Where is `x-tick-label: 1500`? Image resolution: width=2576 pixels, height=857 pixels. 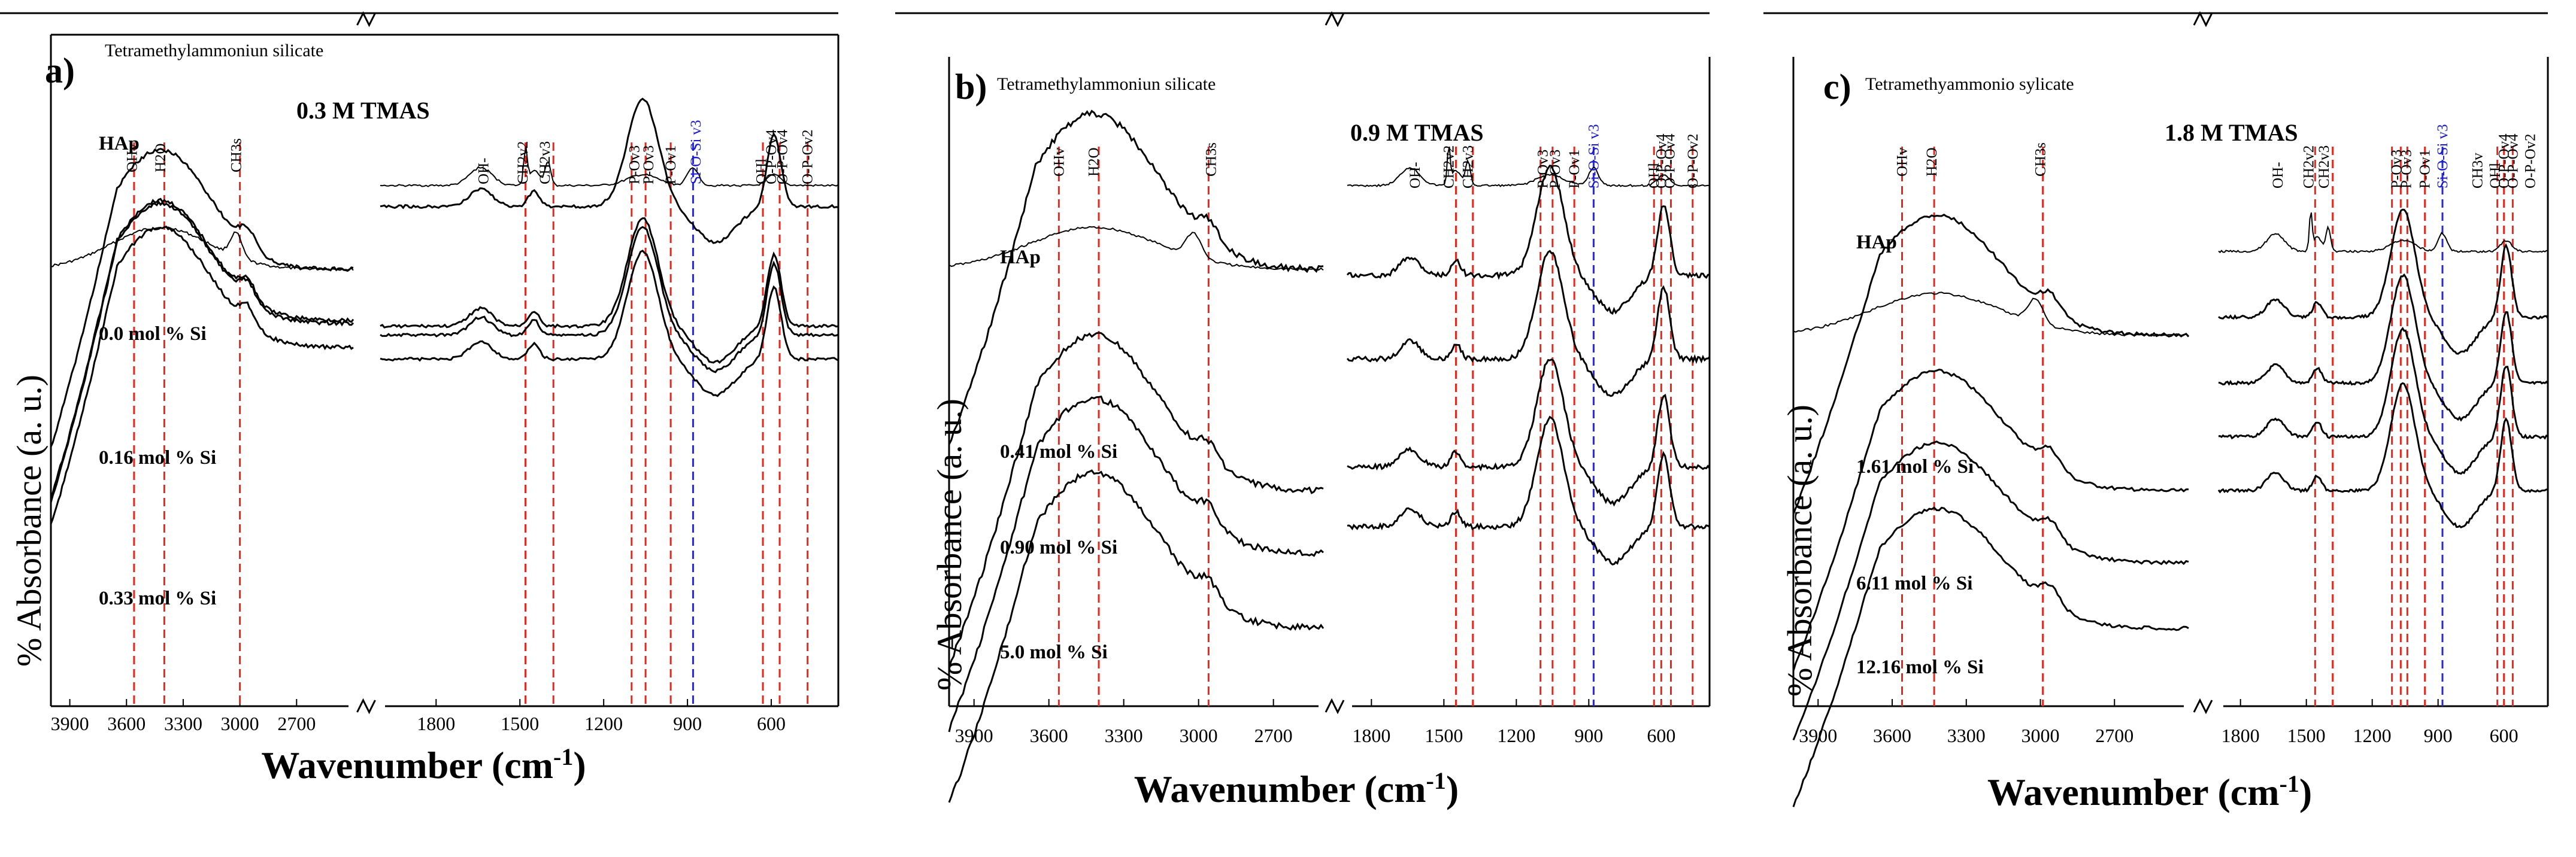 x-tick-label: 1500 is located at coordinates (2306, 735).